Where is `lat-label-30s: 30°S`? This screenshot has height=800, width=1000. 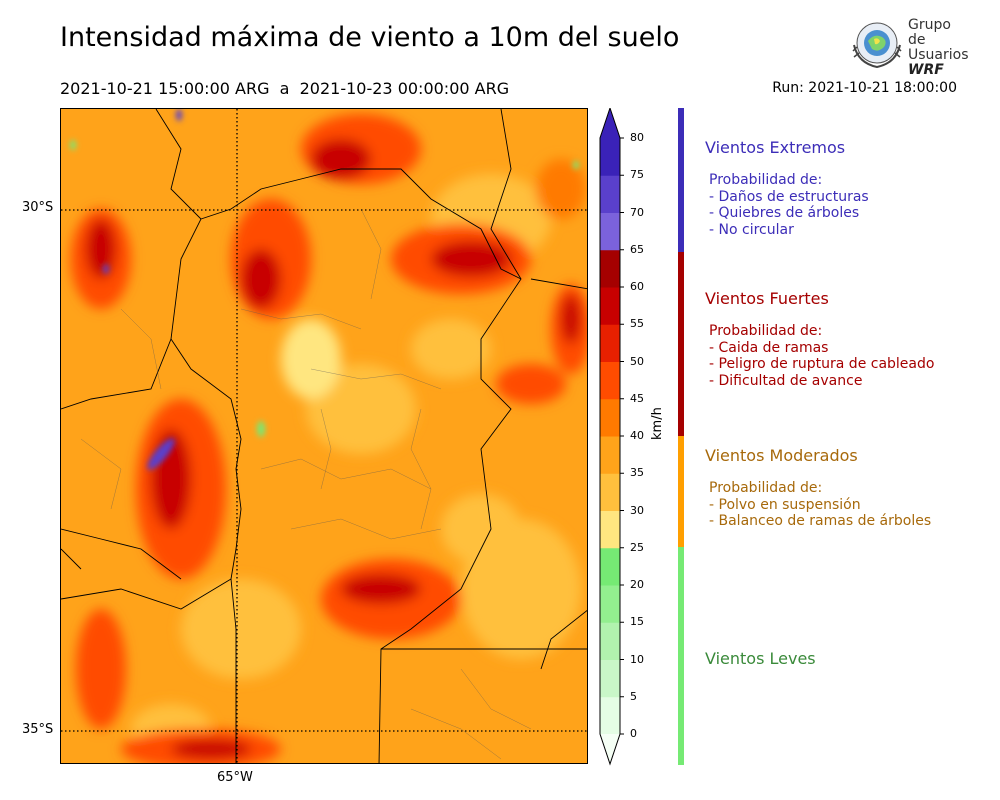
lat-label-30s: 30°S is located at coordinates (38, 207).